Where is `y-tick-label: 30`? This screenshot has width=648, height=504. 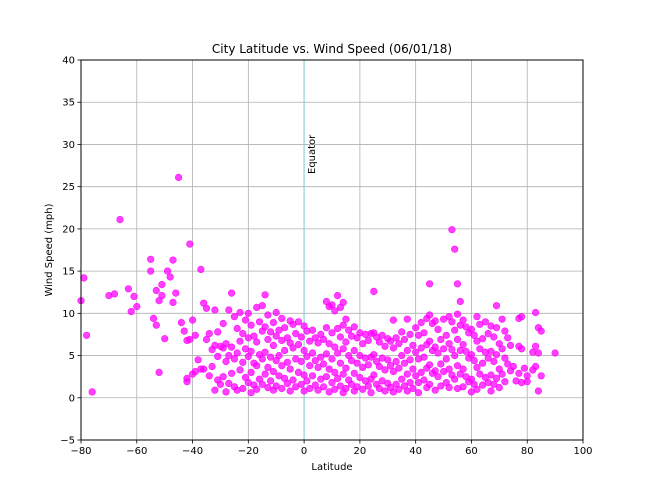 y-tick-label: 30 is located at coordinates (68, 145).